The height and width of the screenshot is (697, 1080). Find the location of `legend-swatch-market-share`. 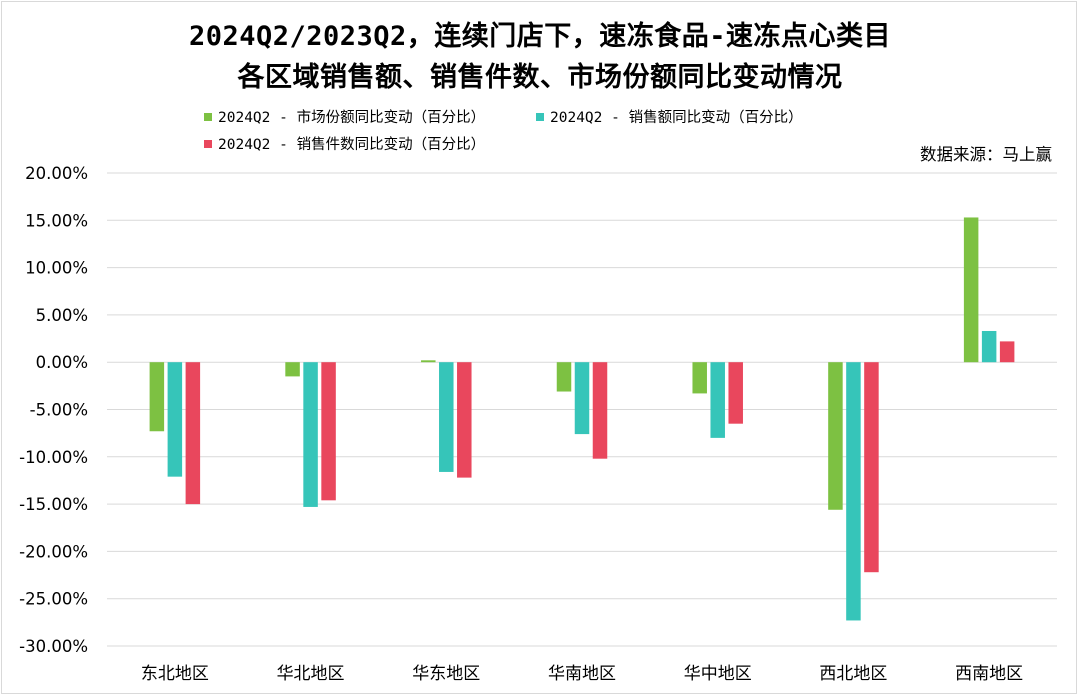

legend-swatch-market-share is located at coordinates (208, 116).